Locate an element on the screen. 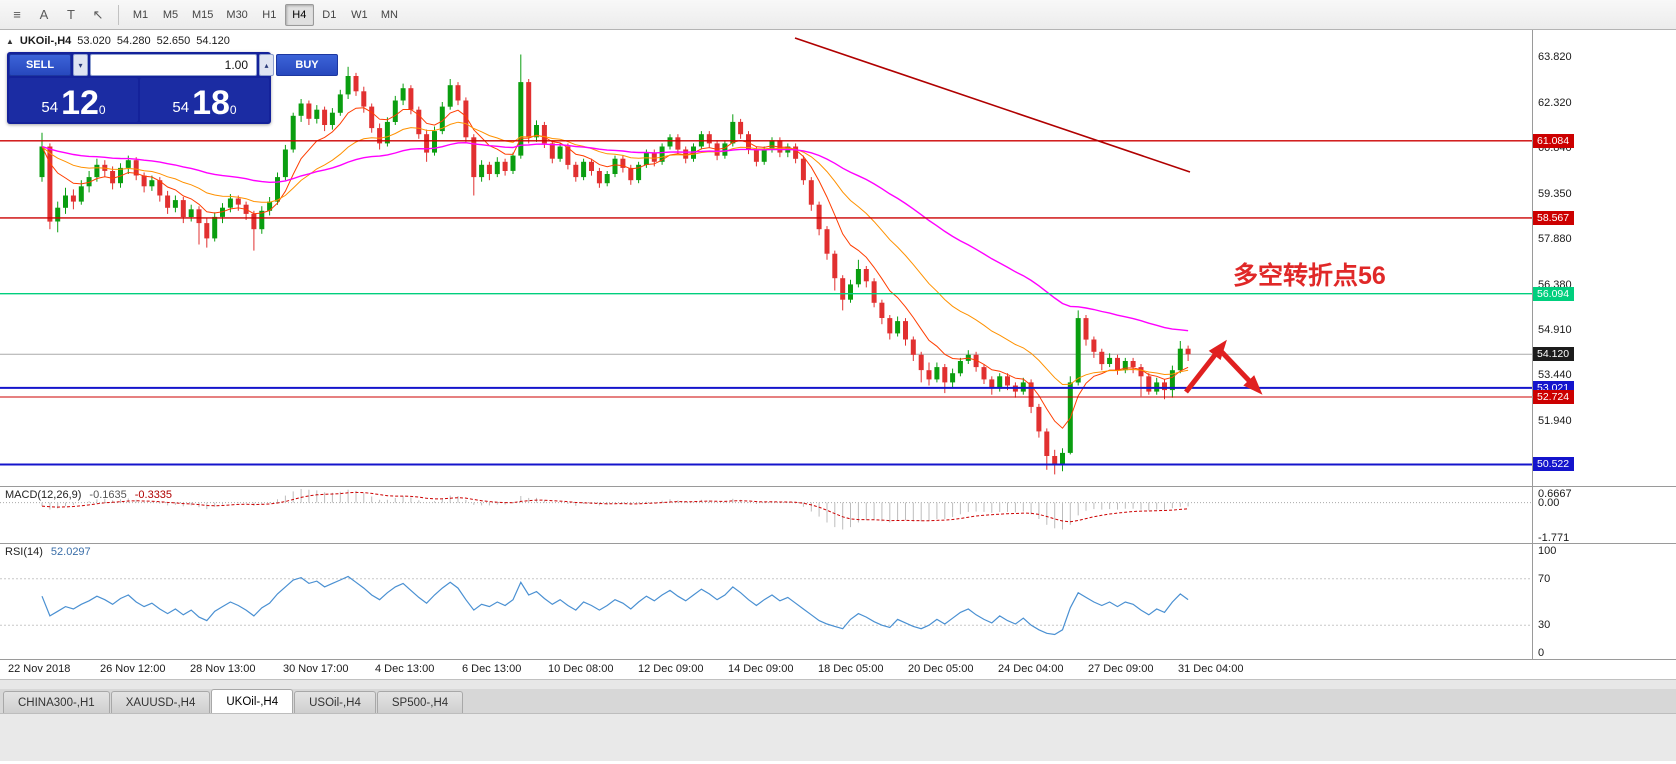  macd-pane: MACD(12,26,9) -0.1635 -0.3335 is located at coordinates (766, 515).